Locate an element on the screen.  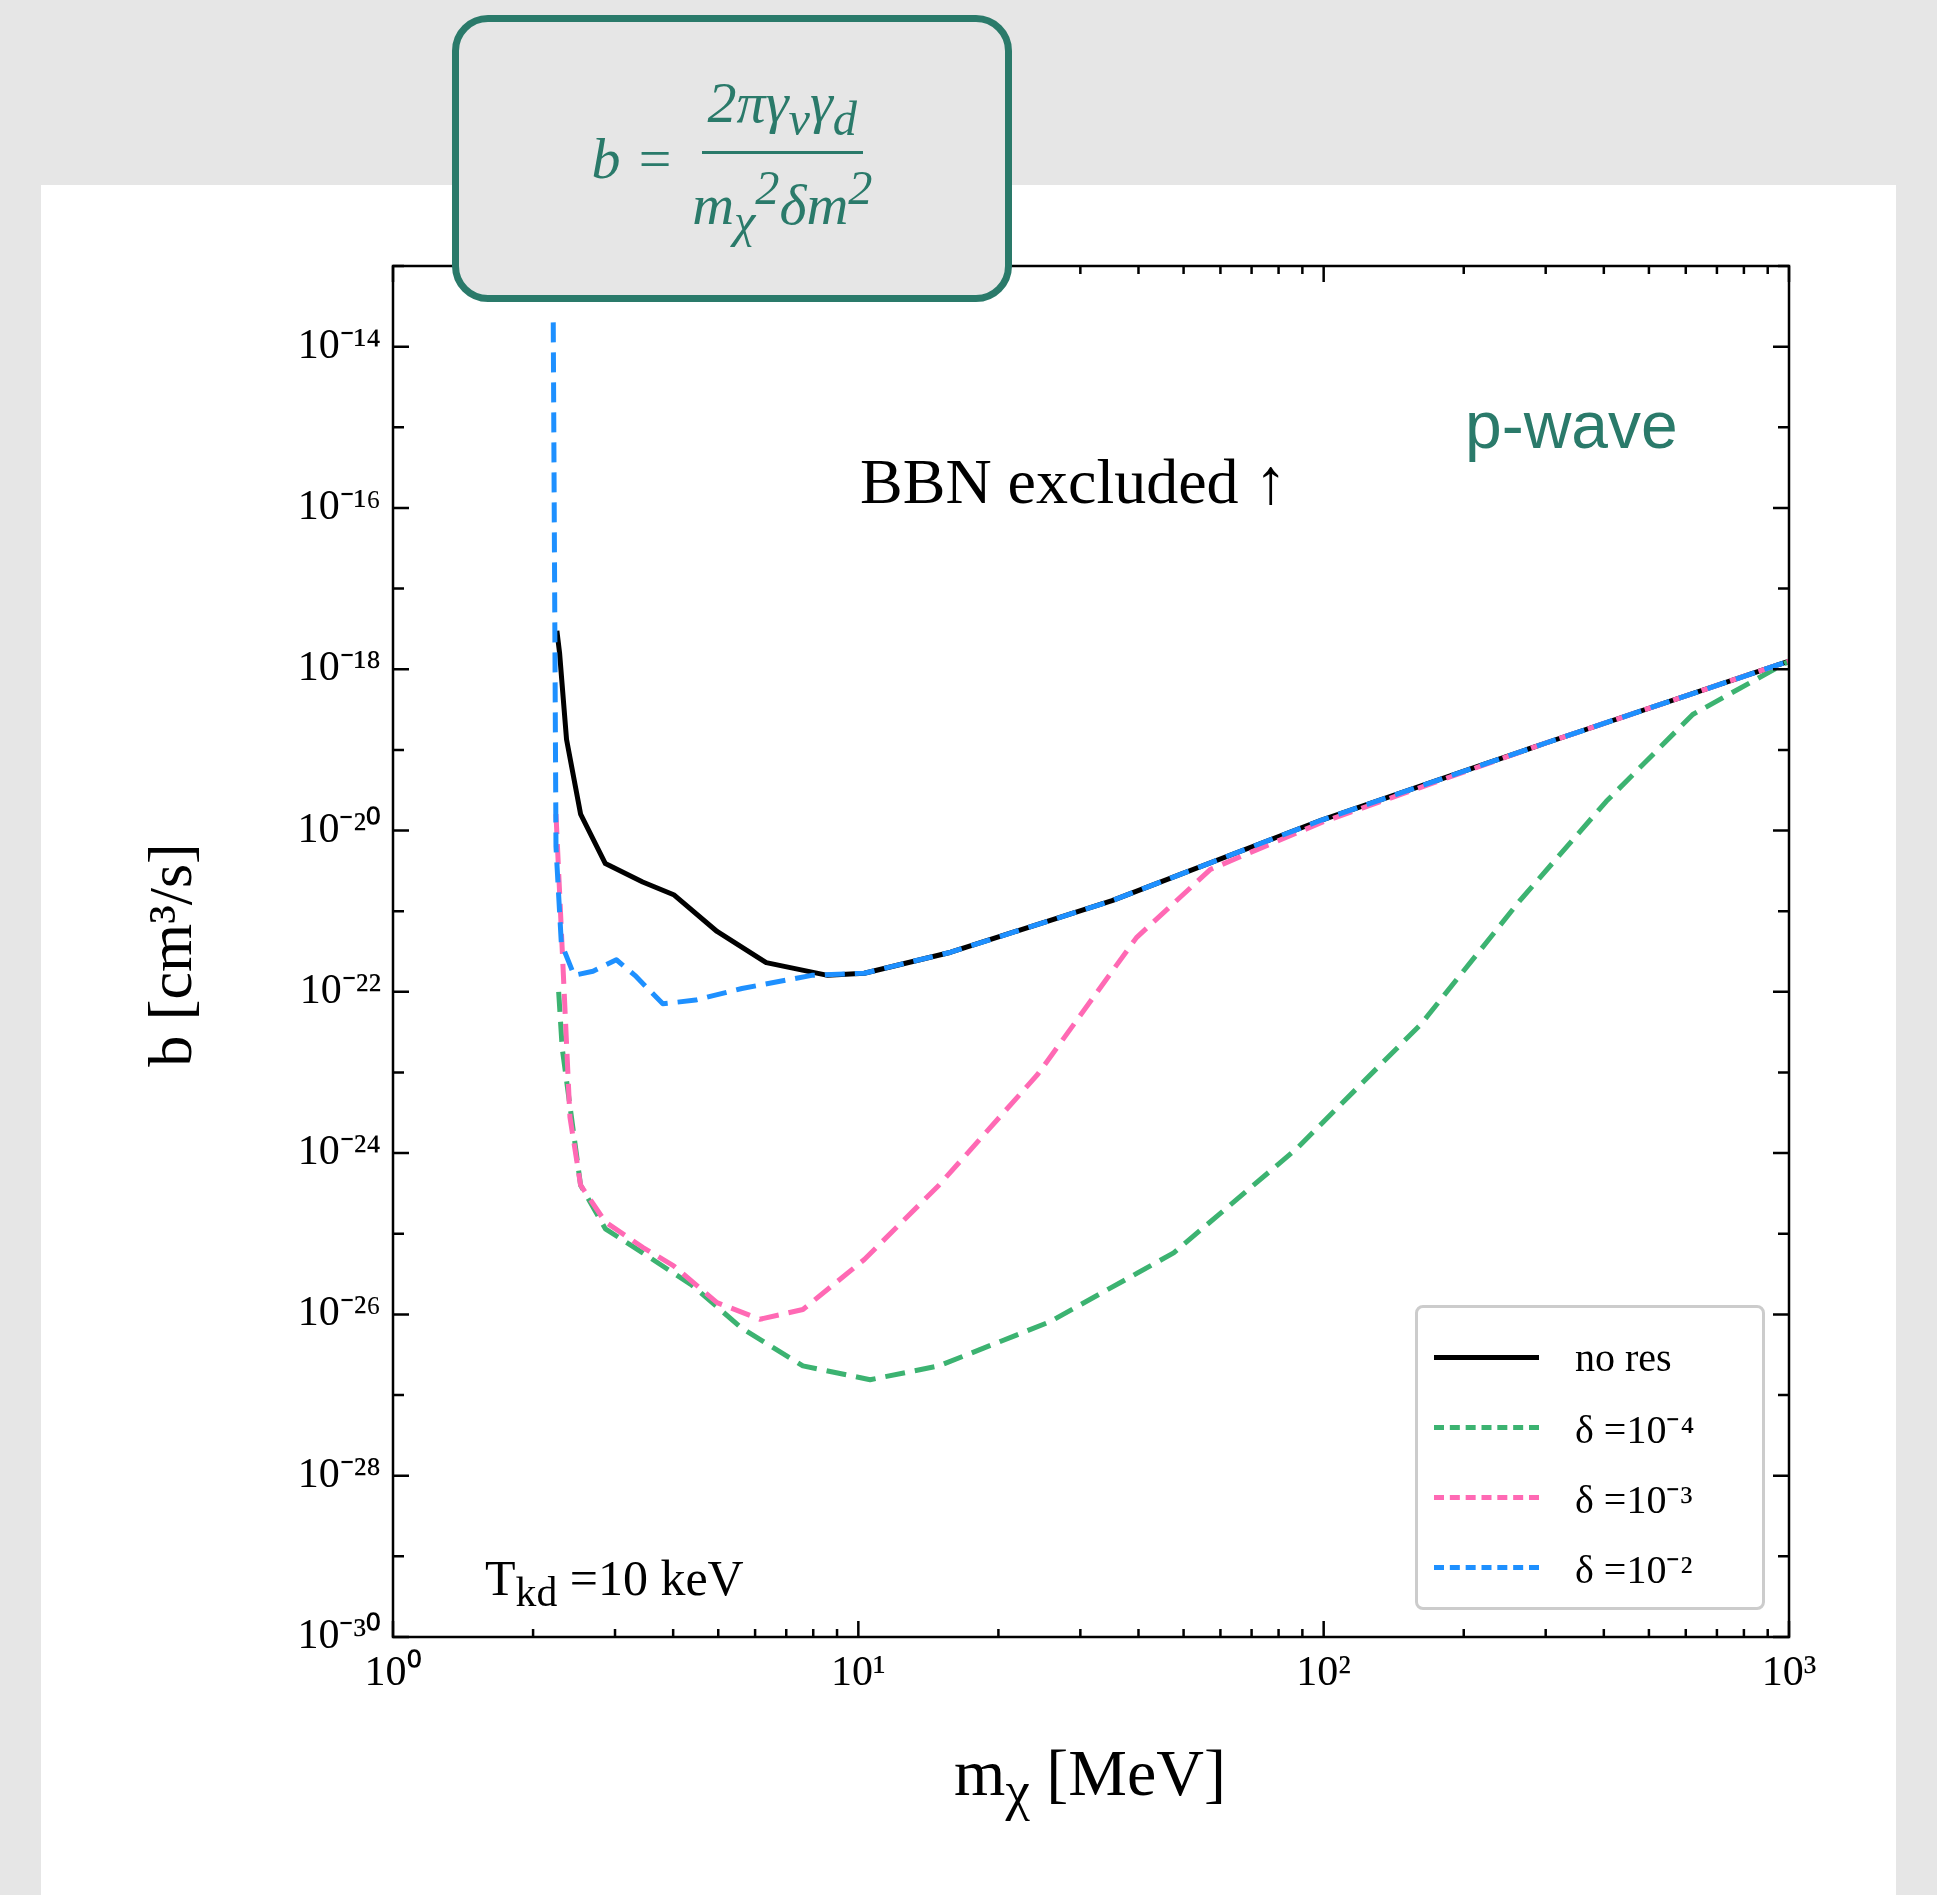
y-tick-label: 10⁻²⁴ is located at coordinates (339, 1150).